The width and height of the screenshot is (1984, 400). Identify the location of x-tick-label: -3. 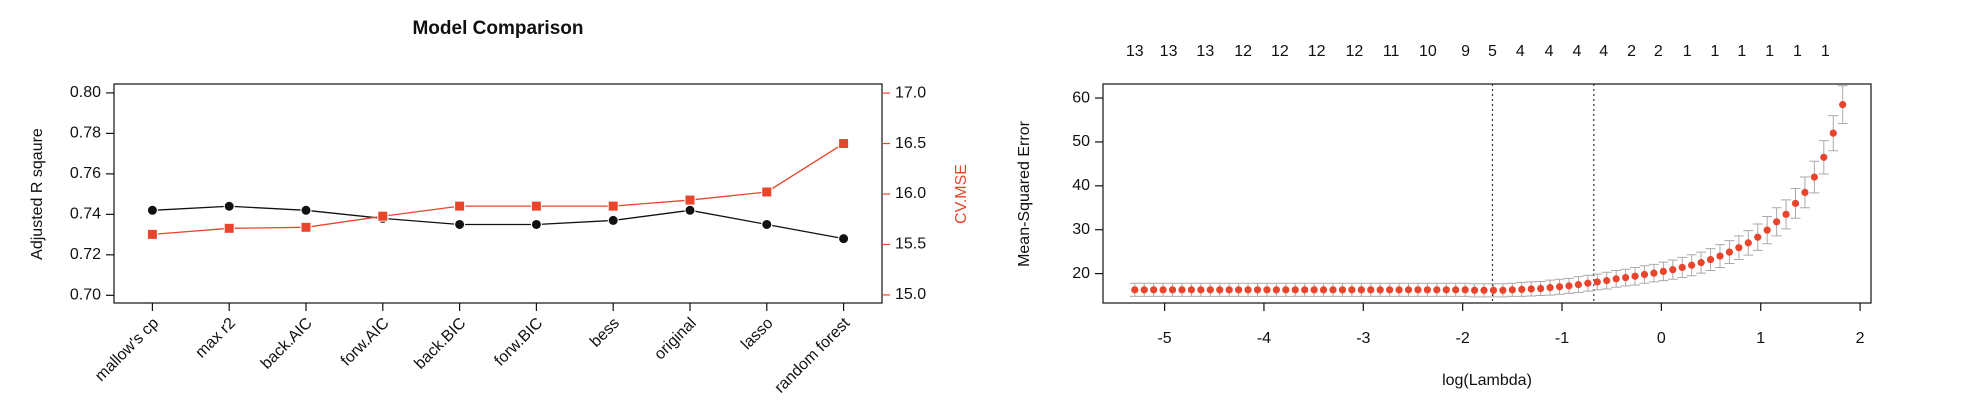
(1363, 338).